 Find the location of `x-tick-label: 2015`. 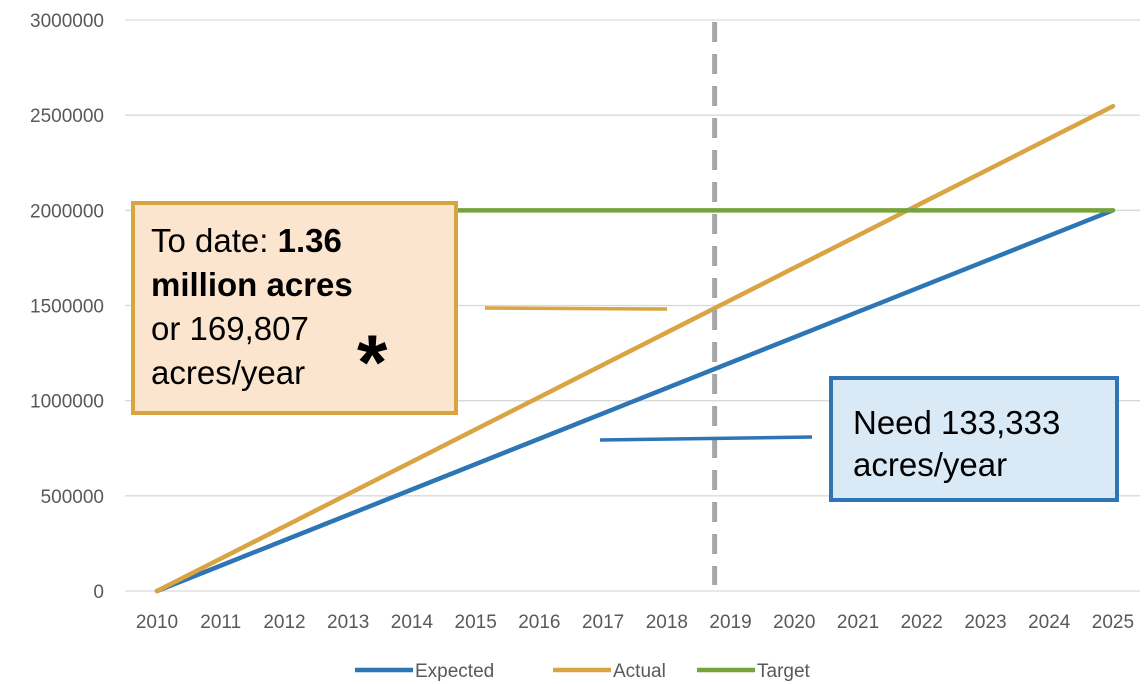

x-tick-label: 2015 is located at coordinates (476, 622).